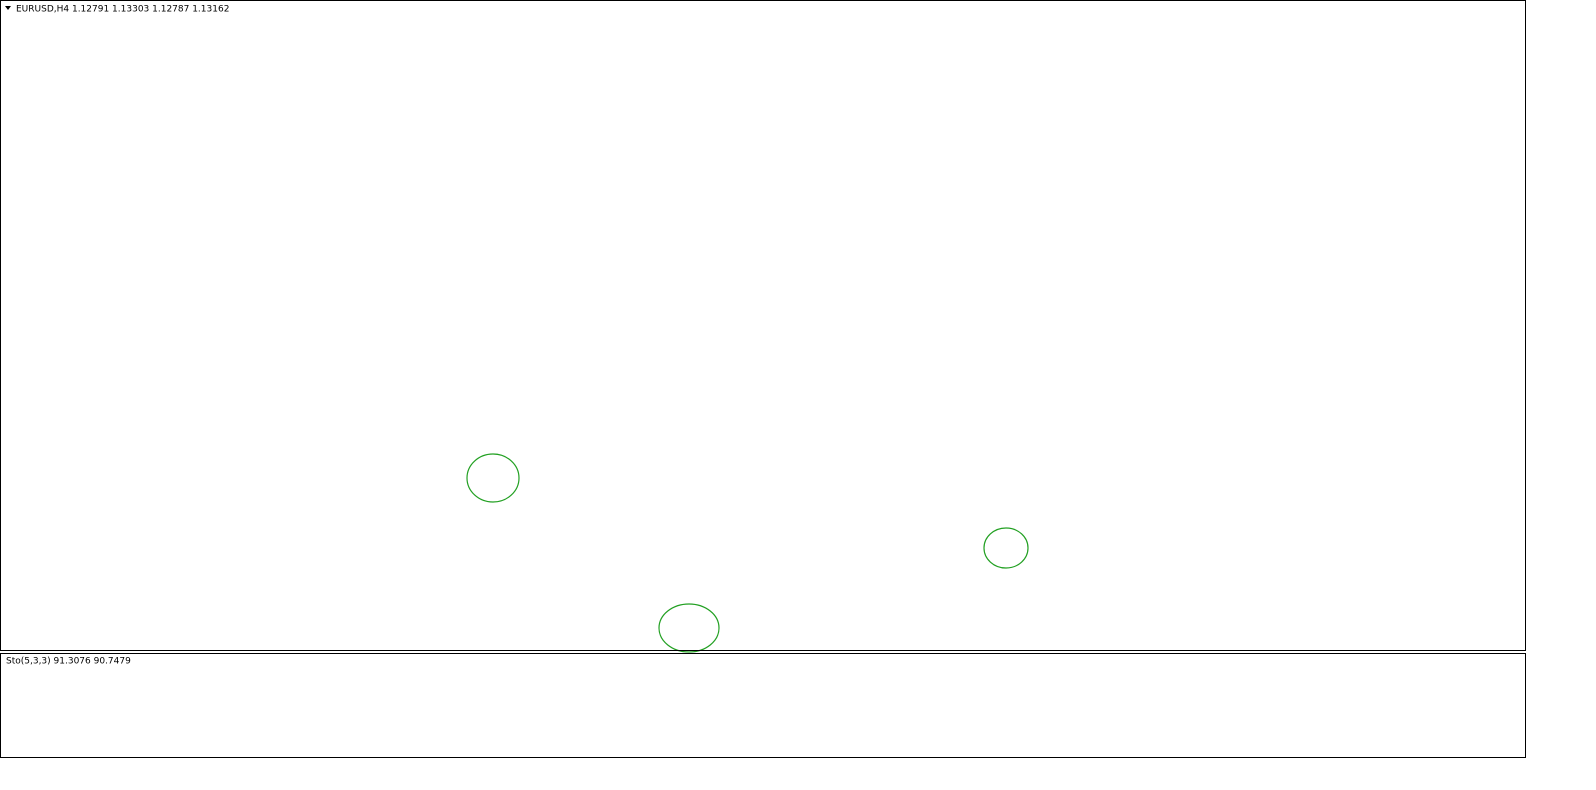 Image resolution: width=1596 pixels, height=790 pixels. I want to click on stoch-header: Sto(5,3,3) 91.3076 90.7479, so click(68, 662).